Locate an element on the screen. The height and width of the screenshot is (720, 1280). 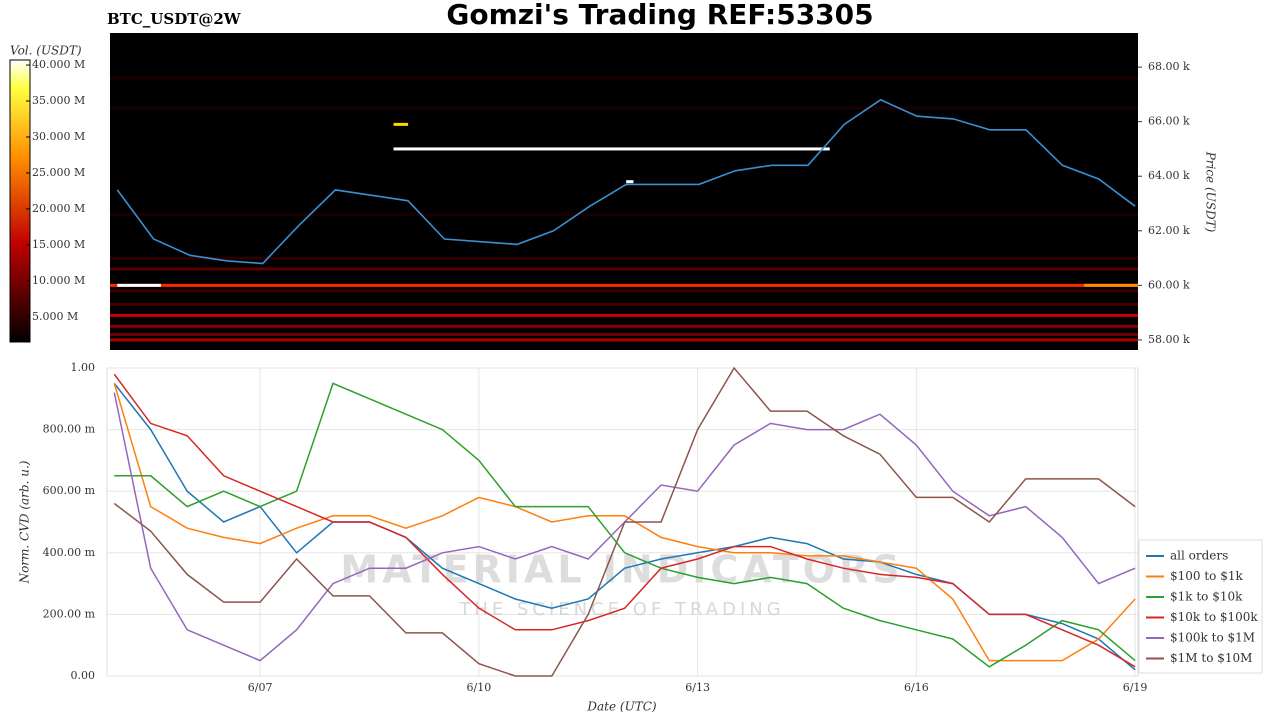
x-tick-label: 6/07 is located at coordinates (260, 687).